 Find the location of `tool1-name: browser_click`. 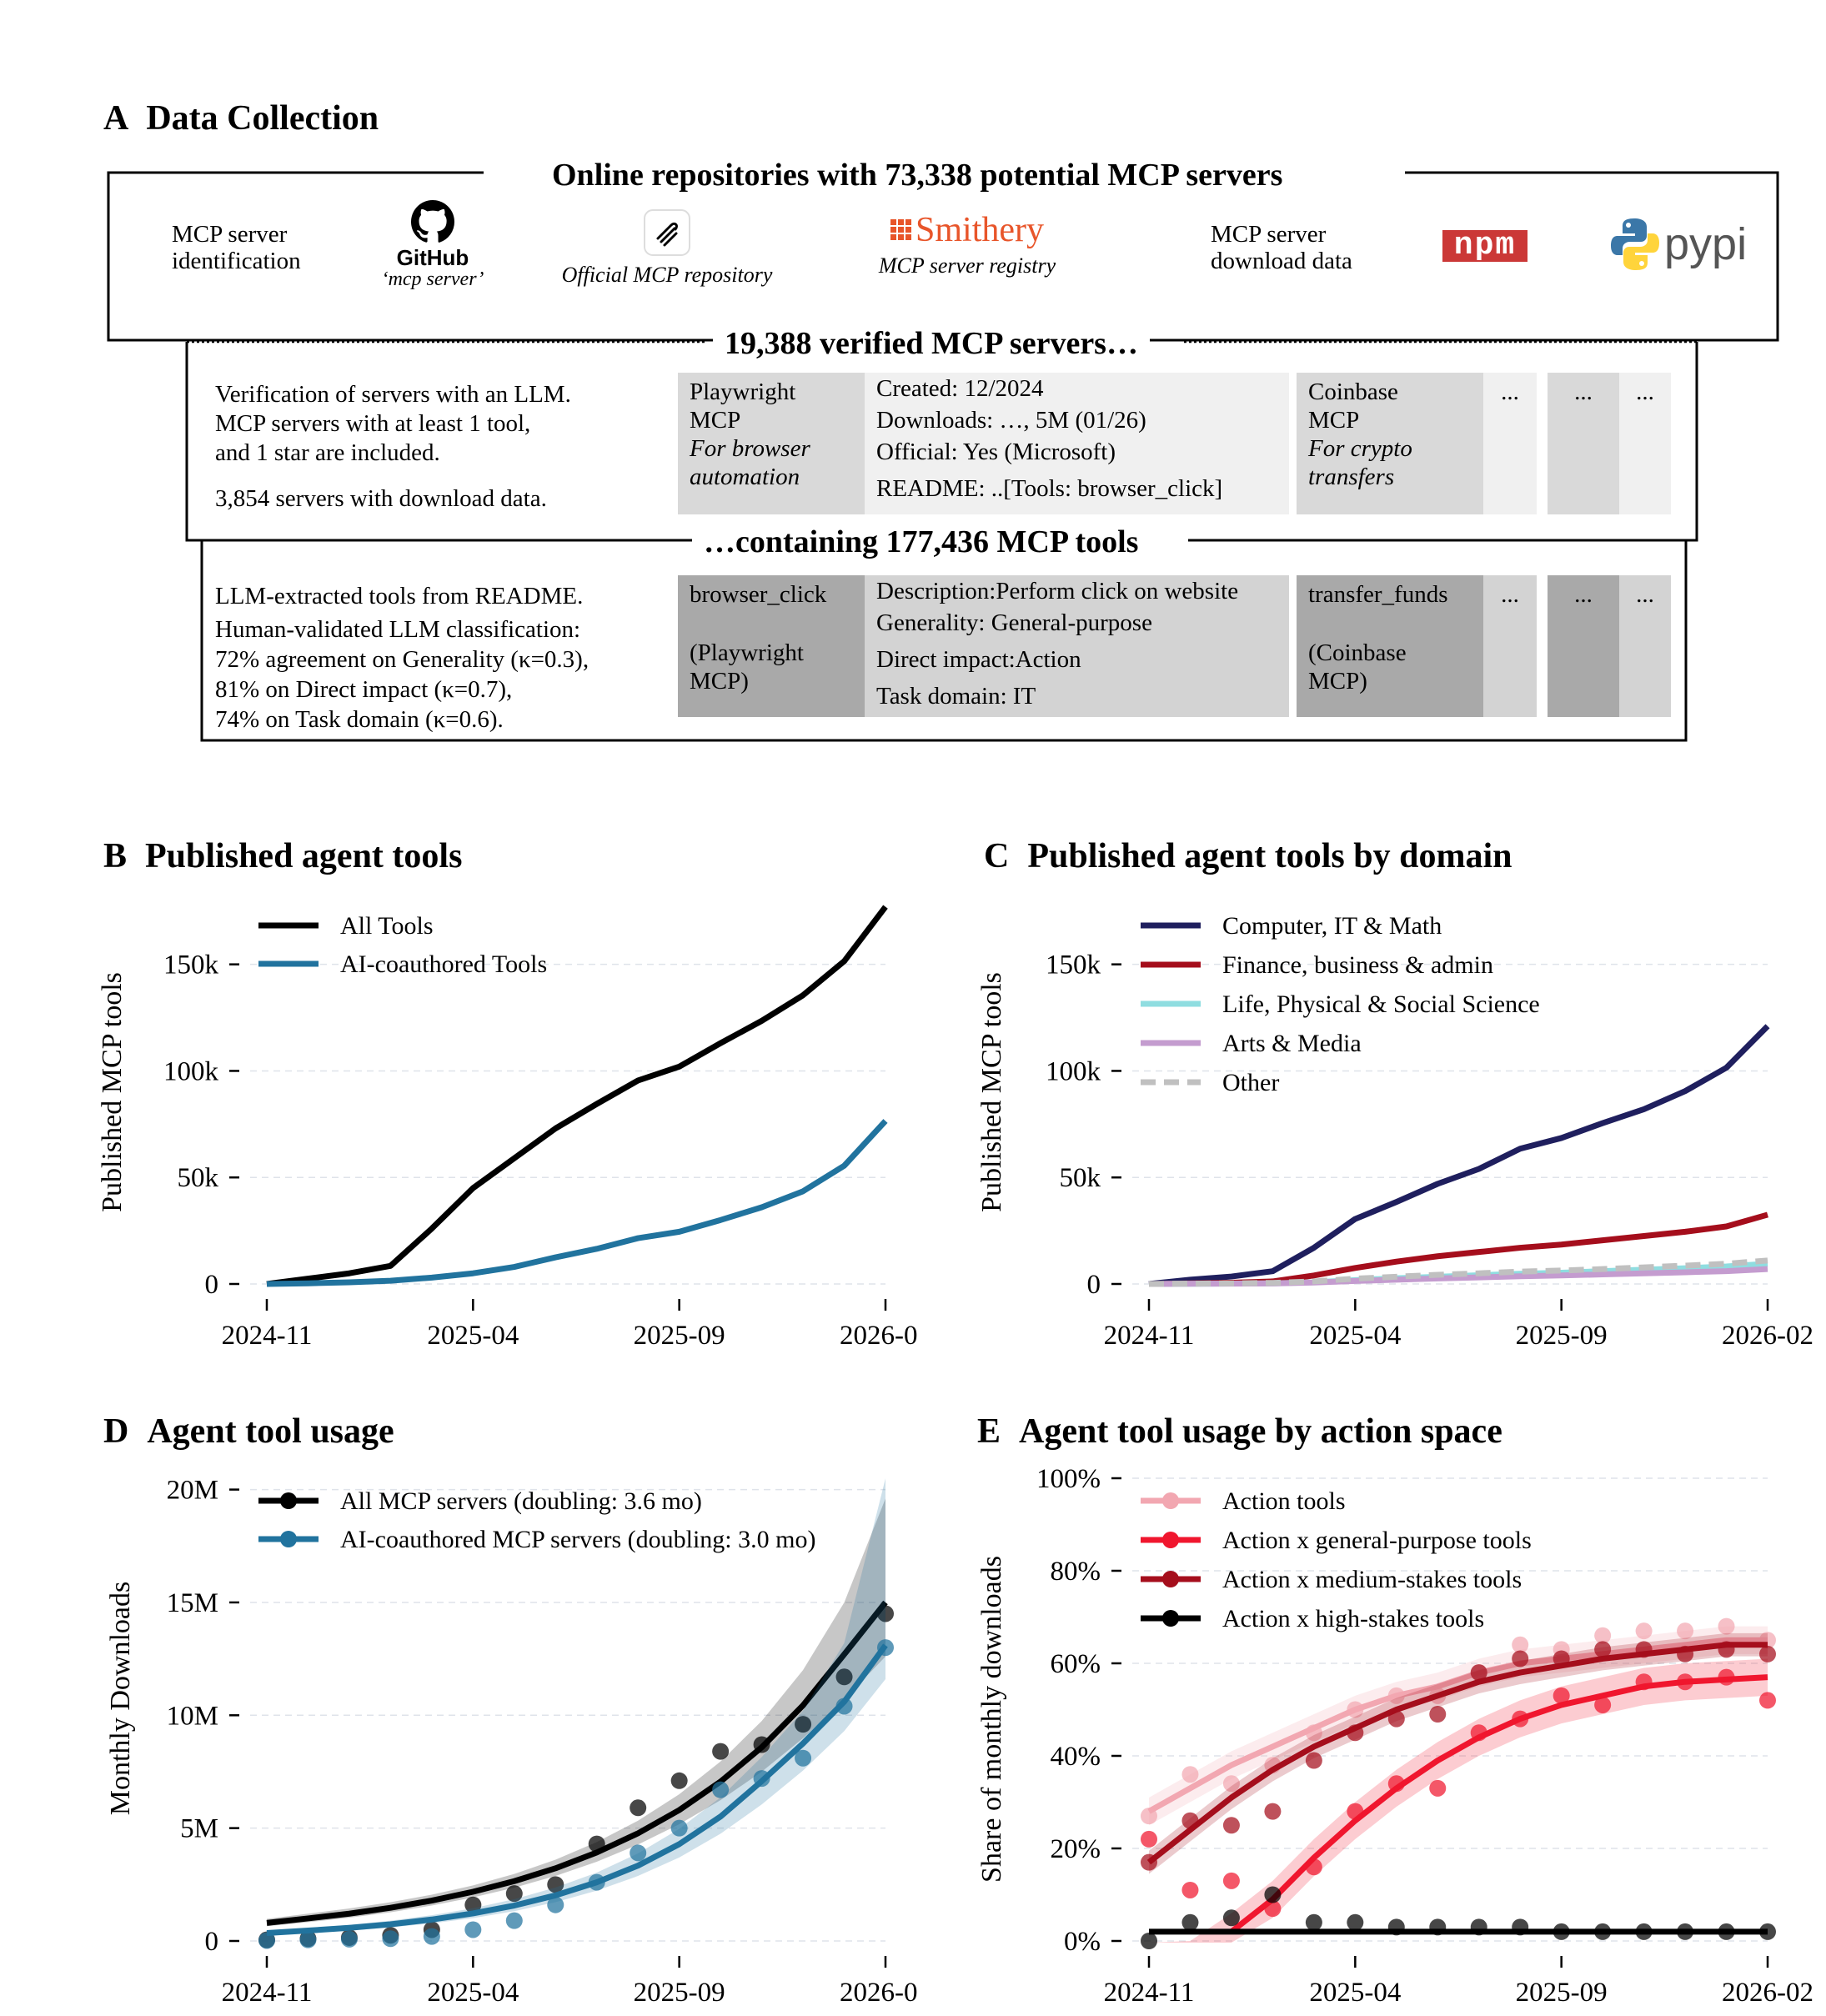

tool1-name: browser_click is located at coordinates (758, 594).